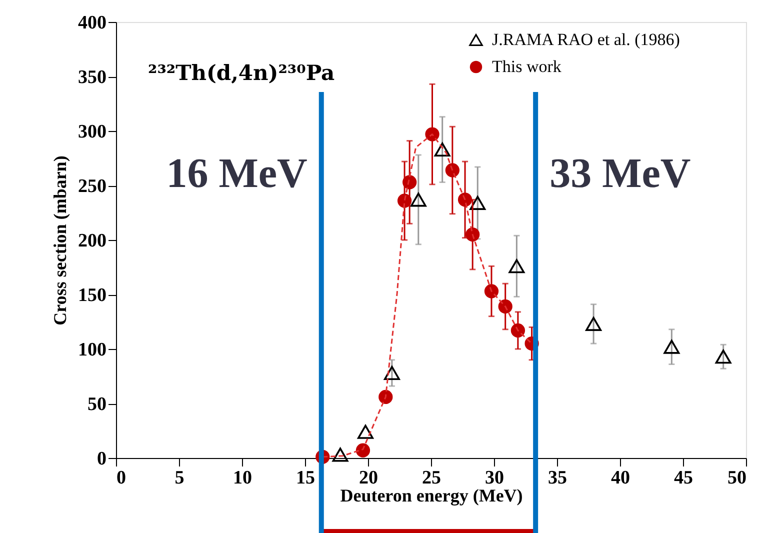 The height and width of the screenshot is (533, 763). I want to click on y-tick-label: 250, so click(92, 186).